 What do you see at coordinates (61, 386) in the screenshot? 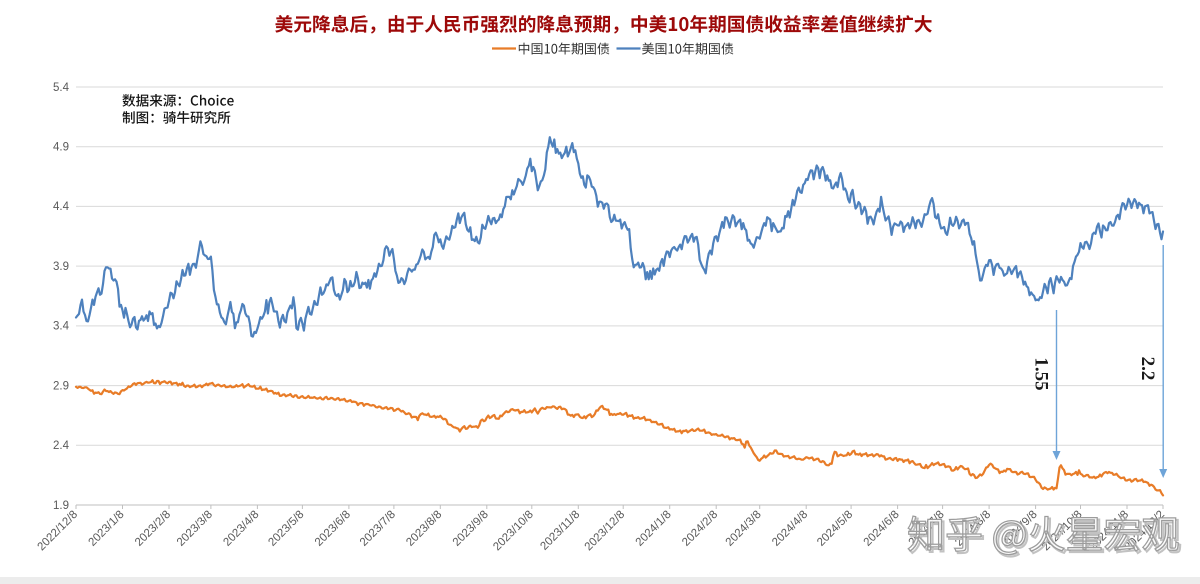
I see `svg-text: 2.9` at bounding box center [61, 386].